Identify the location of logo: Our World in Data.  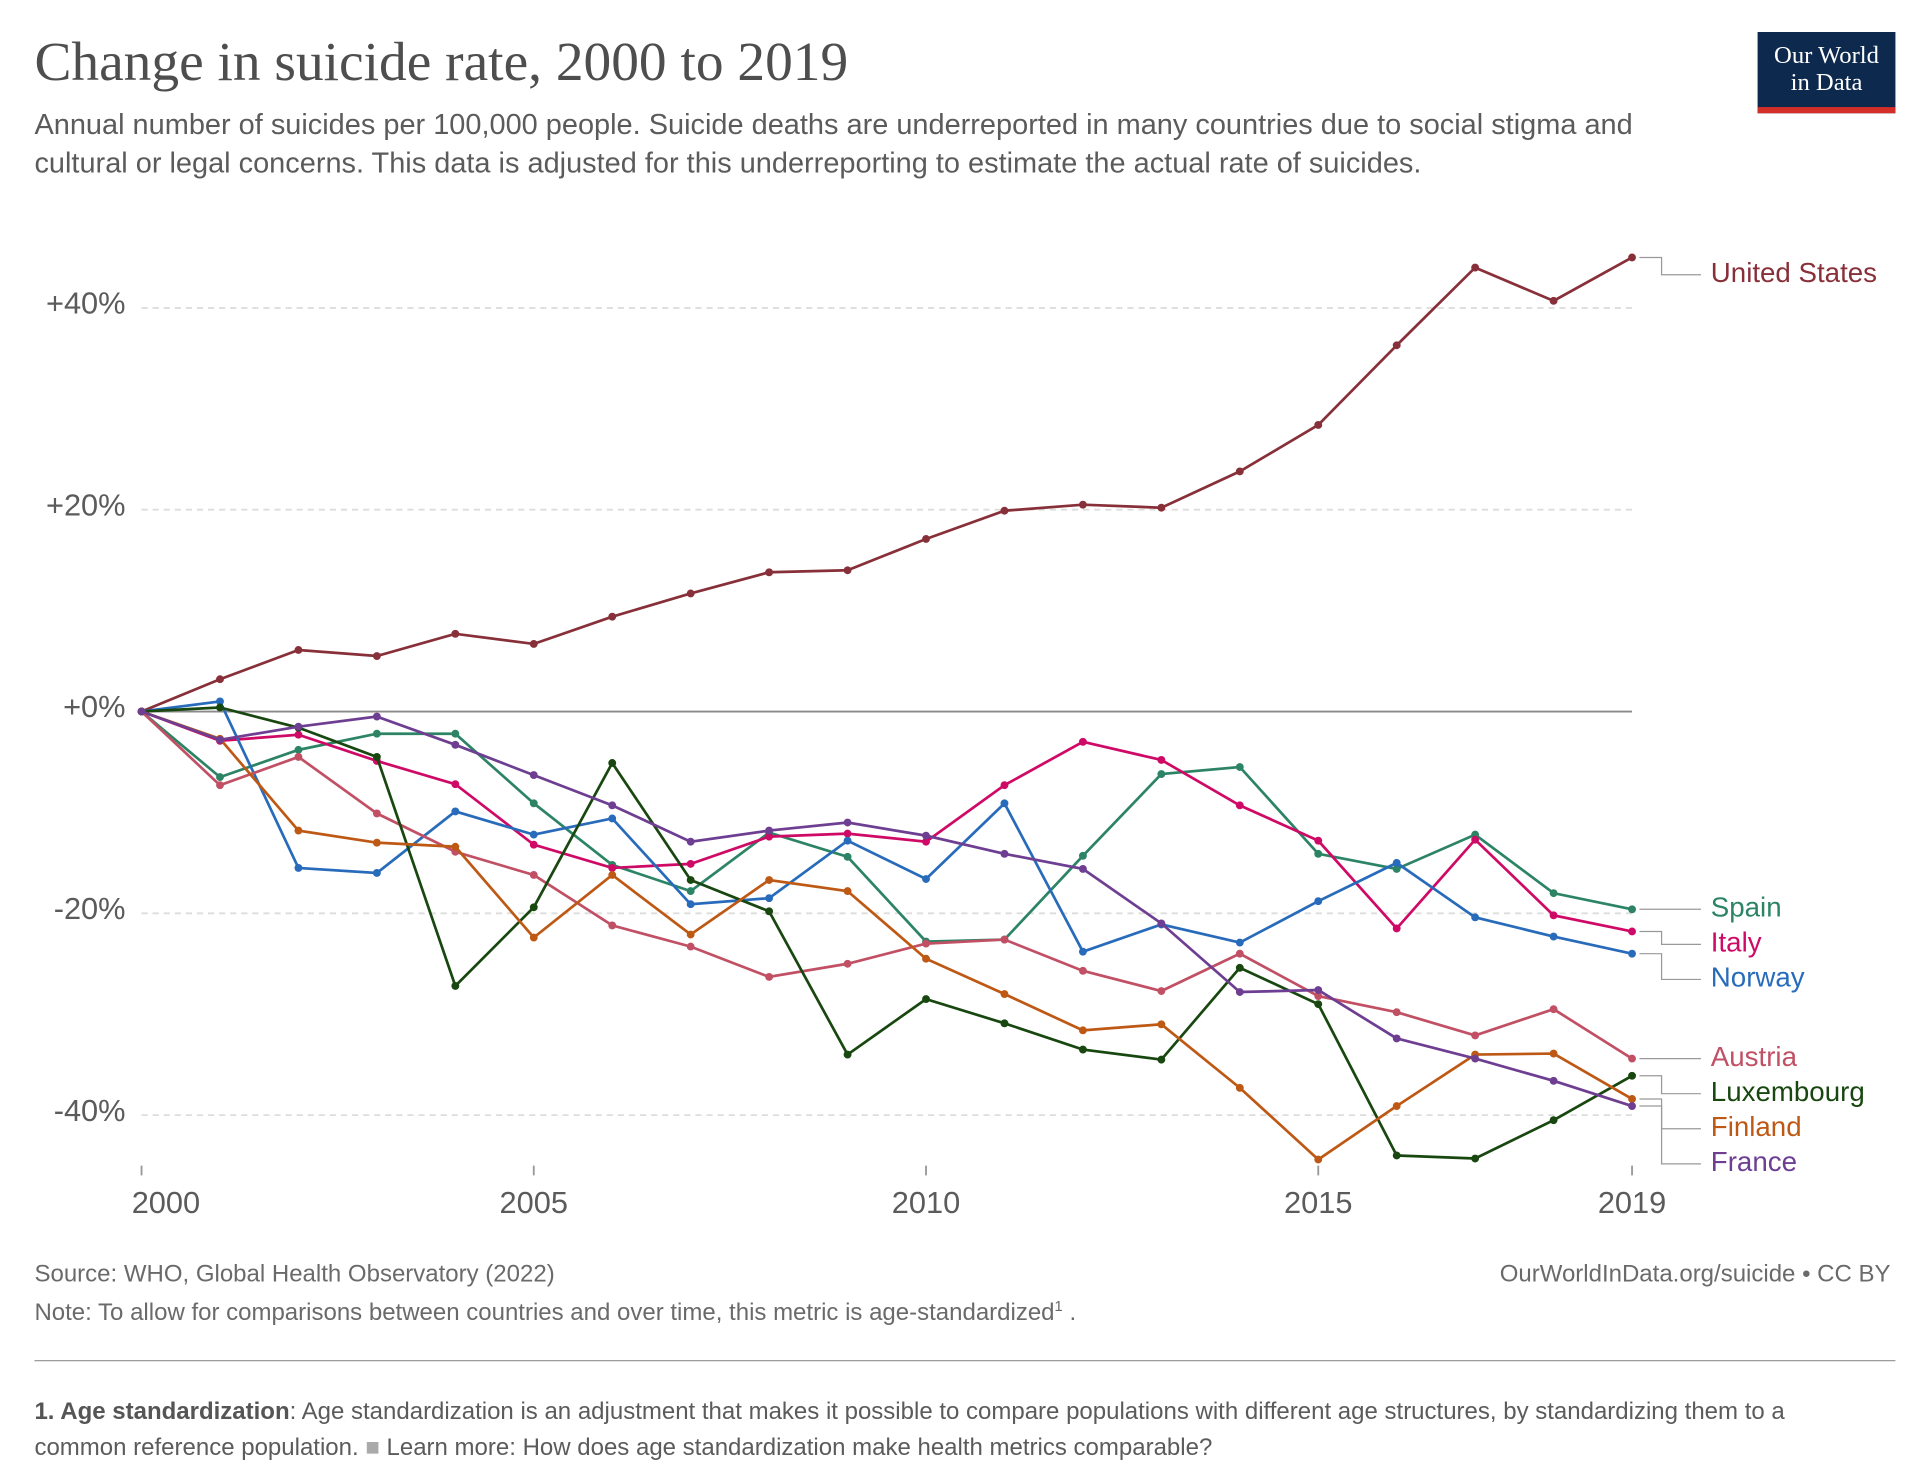
(1826, 73).